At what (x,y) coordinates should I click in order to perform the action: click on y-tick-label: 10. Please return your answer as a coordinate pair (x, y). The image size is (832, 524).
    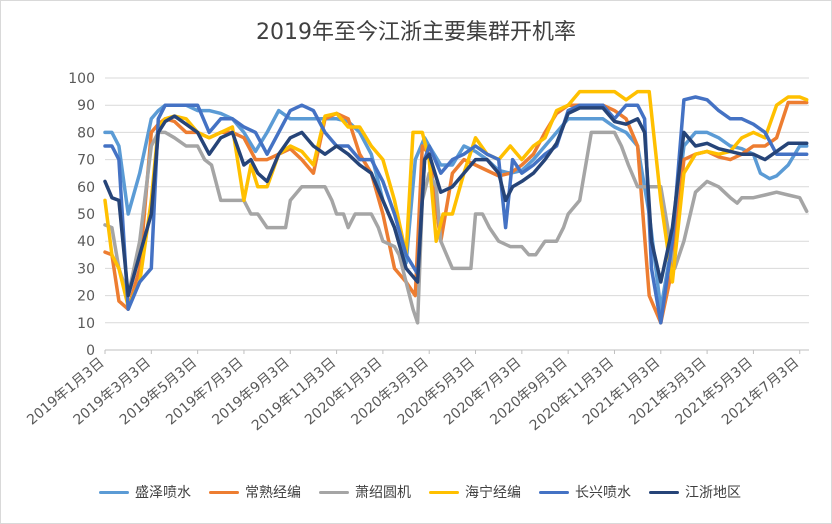
    Looking at the image, I should click on (86, 324).